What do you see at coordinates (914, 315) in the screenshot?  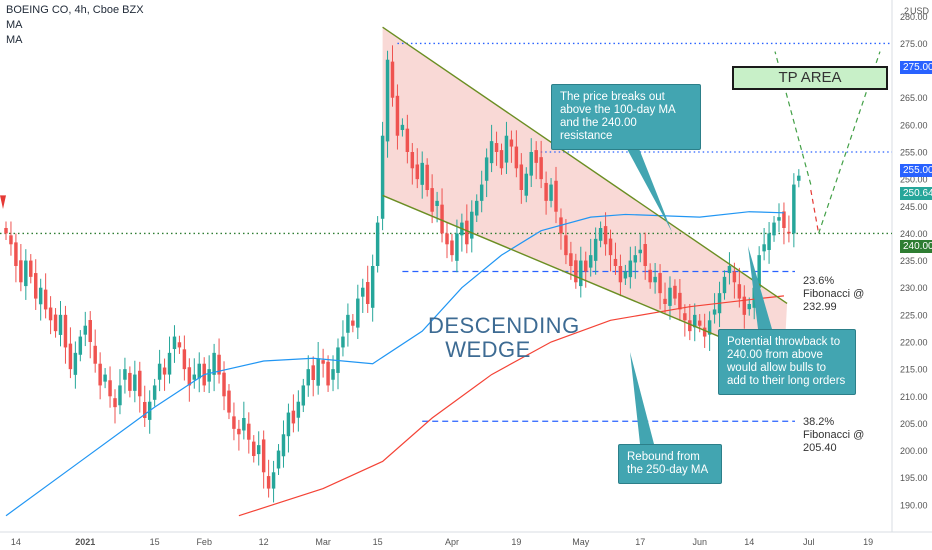 I see `y-tick-label: 225.00` at bounding box center [914, 315].